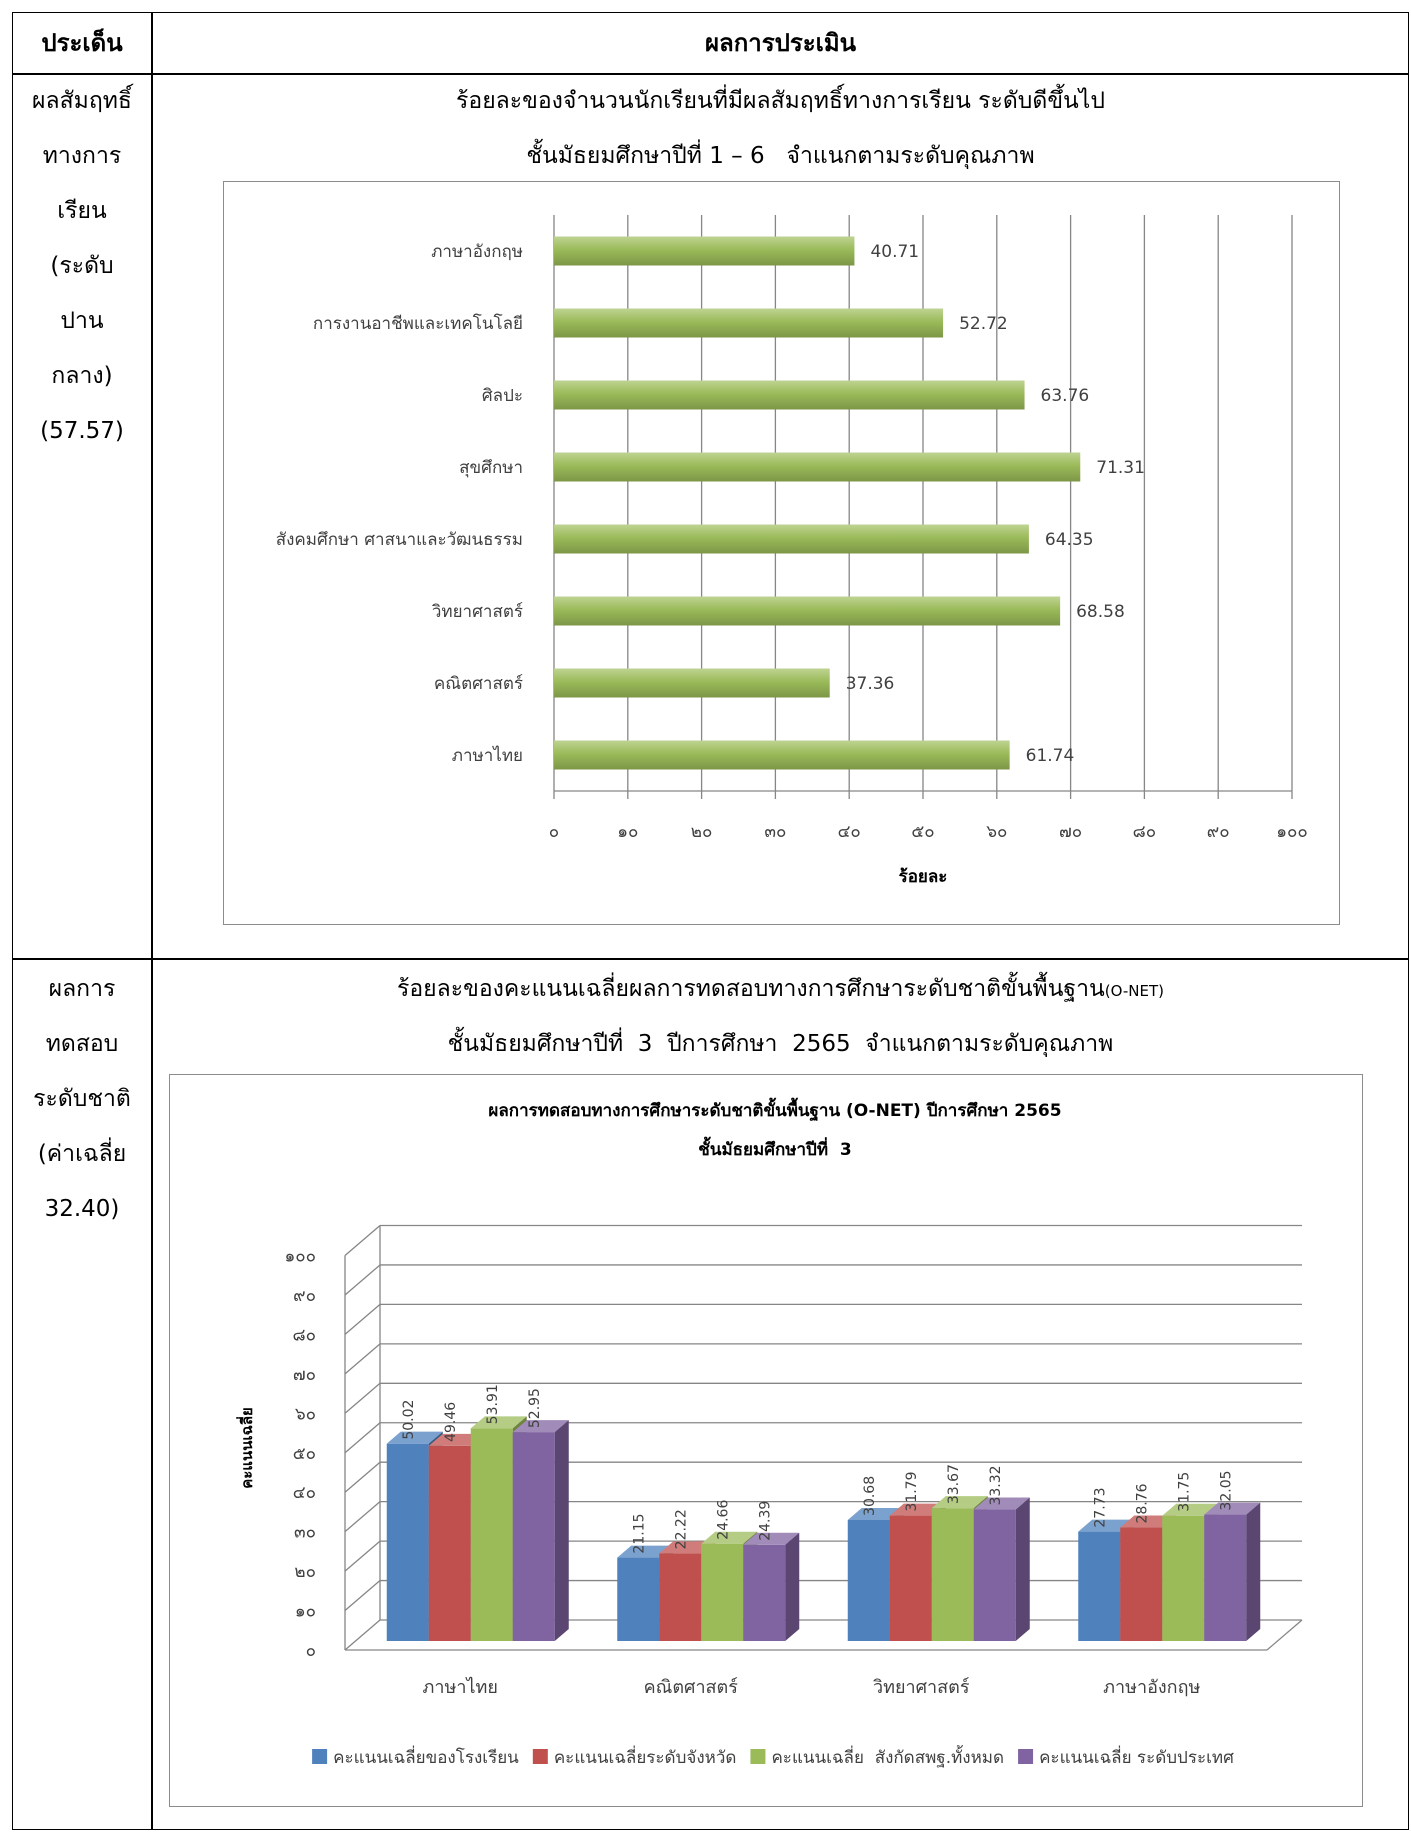 The image size is (1411, 1834). Describe the element at coordinates (1100, 612) in the screenshot. I see `data-label: 68.58` at that location.